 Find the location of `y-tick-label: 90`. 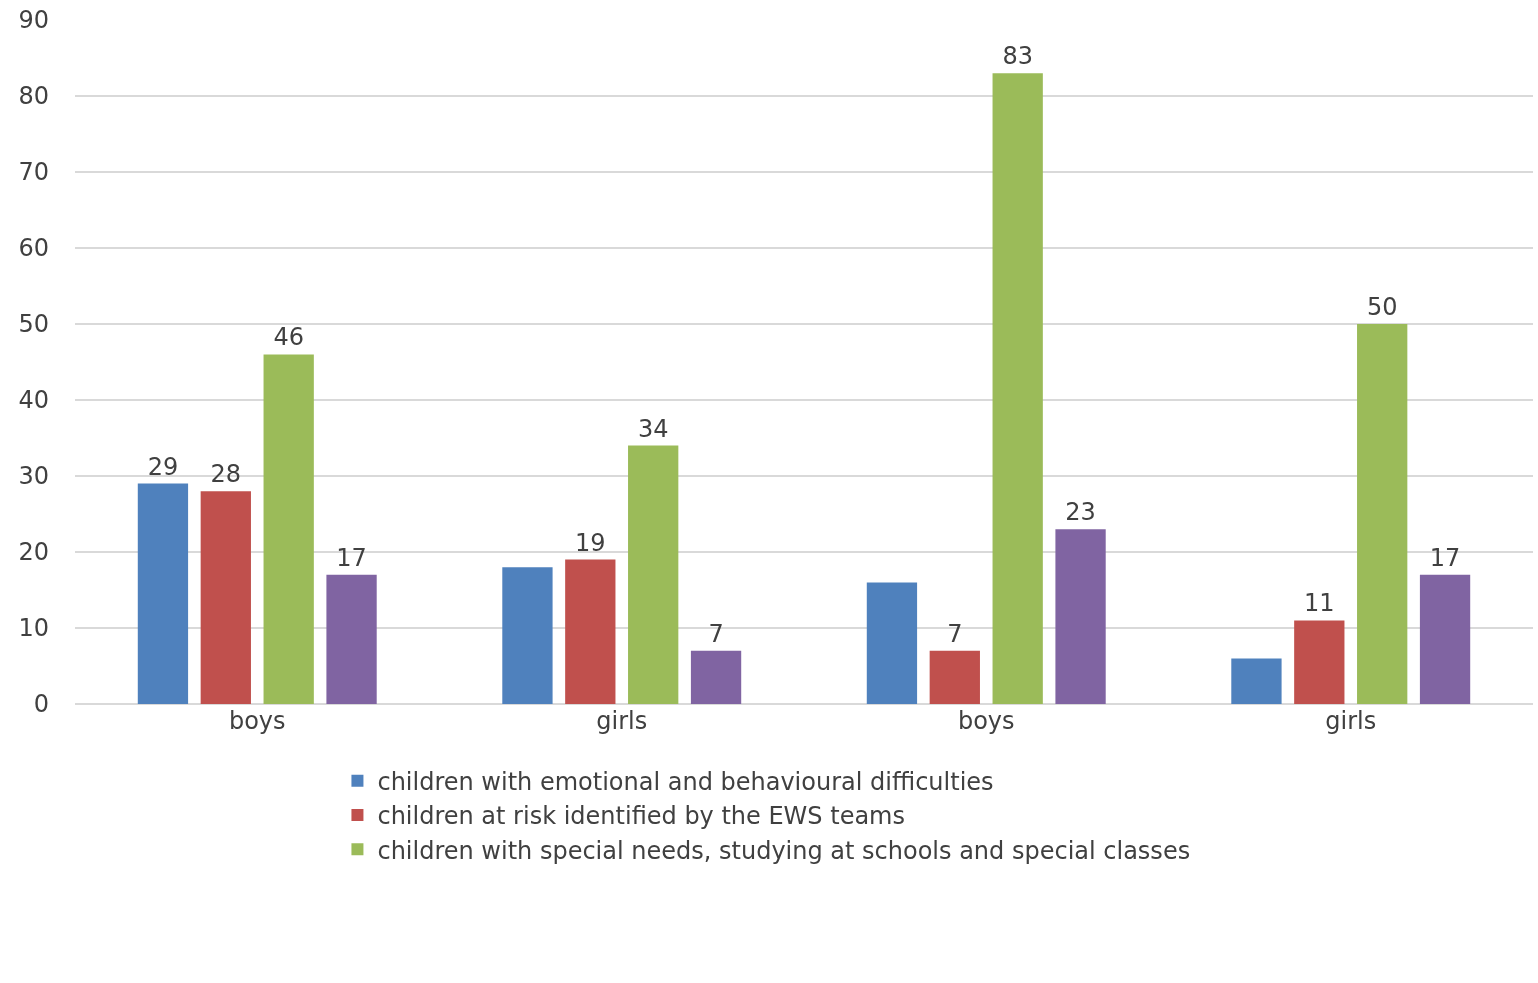

y-tick-label: 90 is located at coordinates (33, 20).